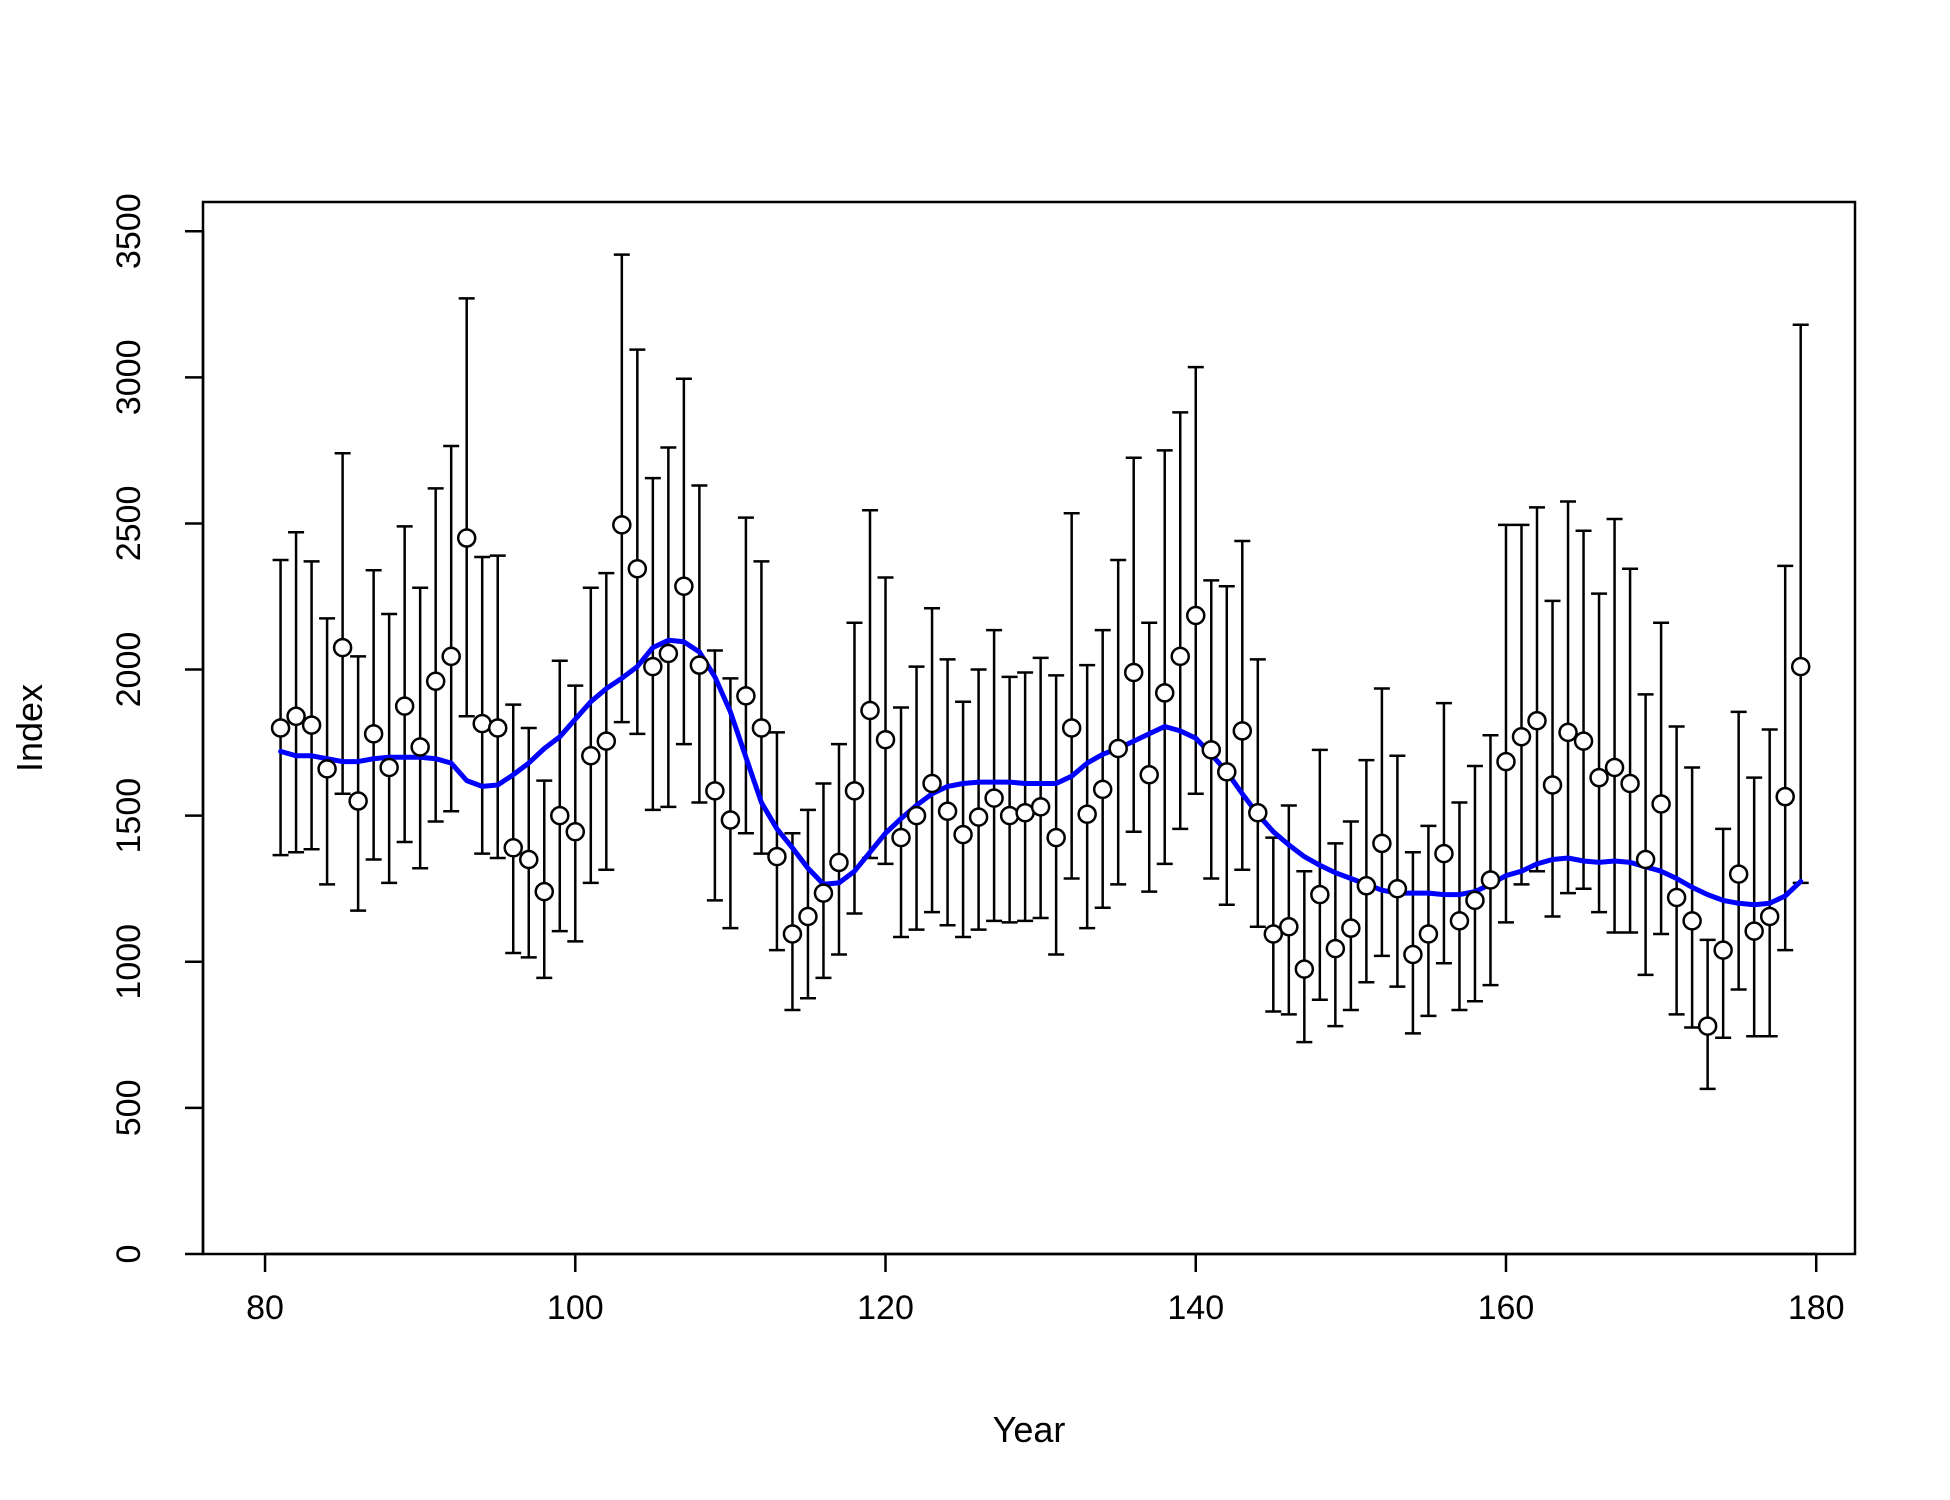 Image resolution: width=1950 pixels, height=1500 pixels. What do you see at coordinates (129, 1108) in the screenshot?
I see `y-tick-label: 500` at bounding box center [129, 1108].